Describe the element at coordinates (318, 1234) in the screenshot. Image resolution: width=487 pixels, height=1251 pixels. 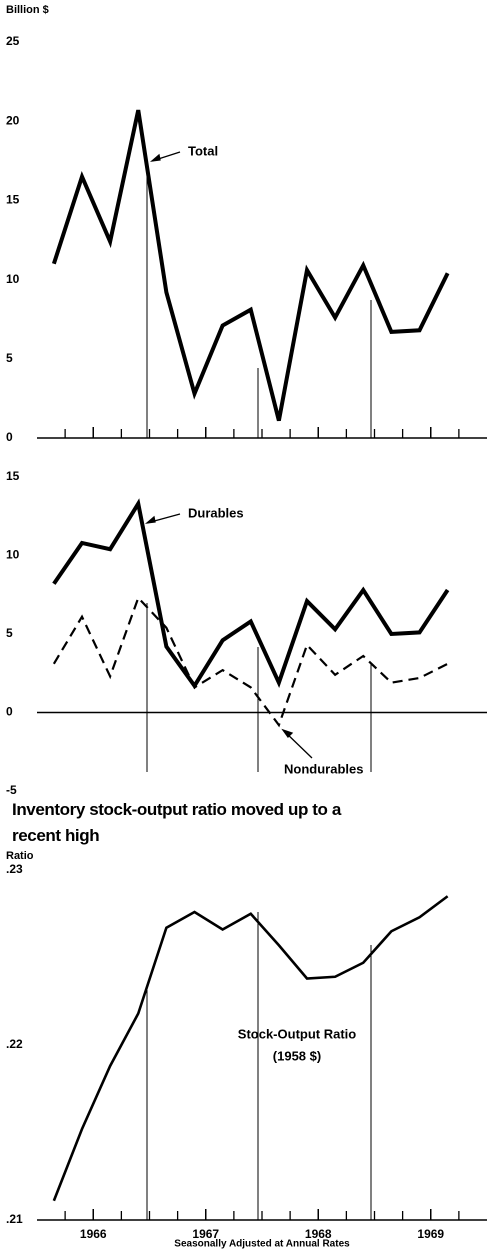
I see `x-tick-label: 1968` at that location.